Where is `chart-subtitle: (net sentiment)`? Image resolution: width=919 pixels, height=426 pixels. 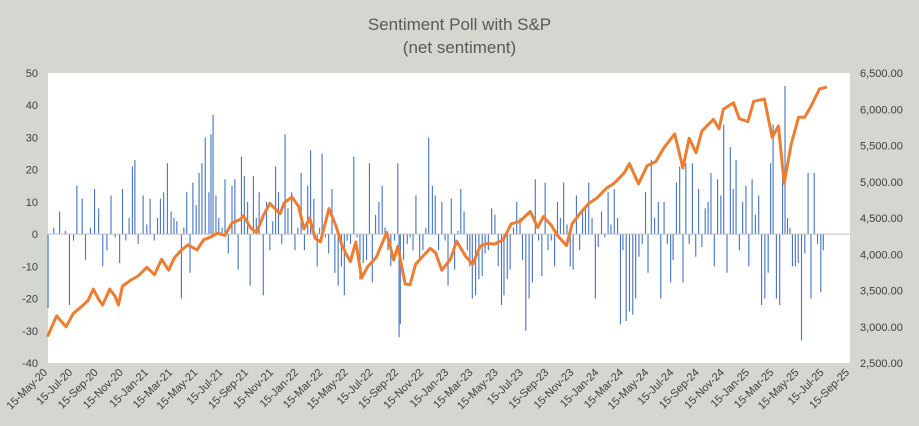
chart-subtitle: (net sentiment) is located at coordinates (459, 47).